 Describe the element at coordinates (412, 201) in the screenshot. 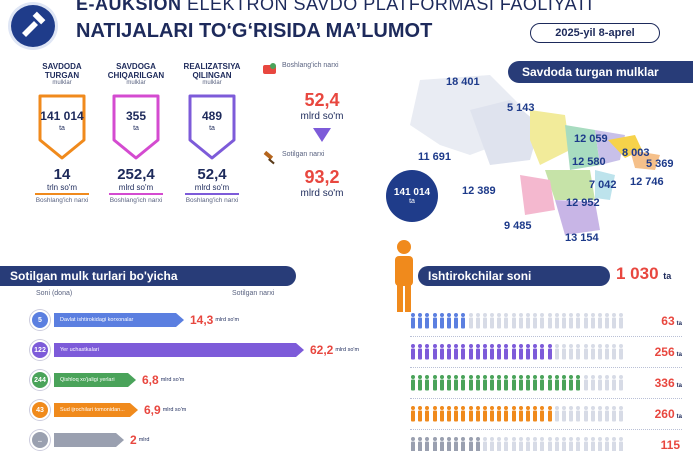

I see `map-total-unit: ta` at that location.